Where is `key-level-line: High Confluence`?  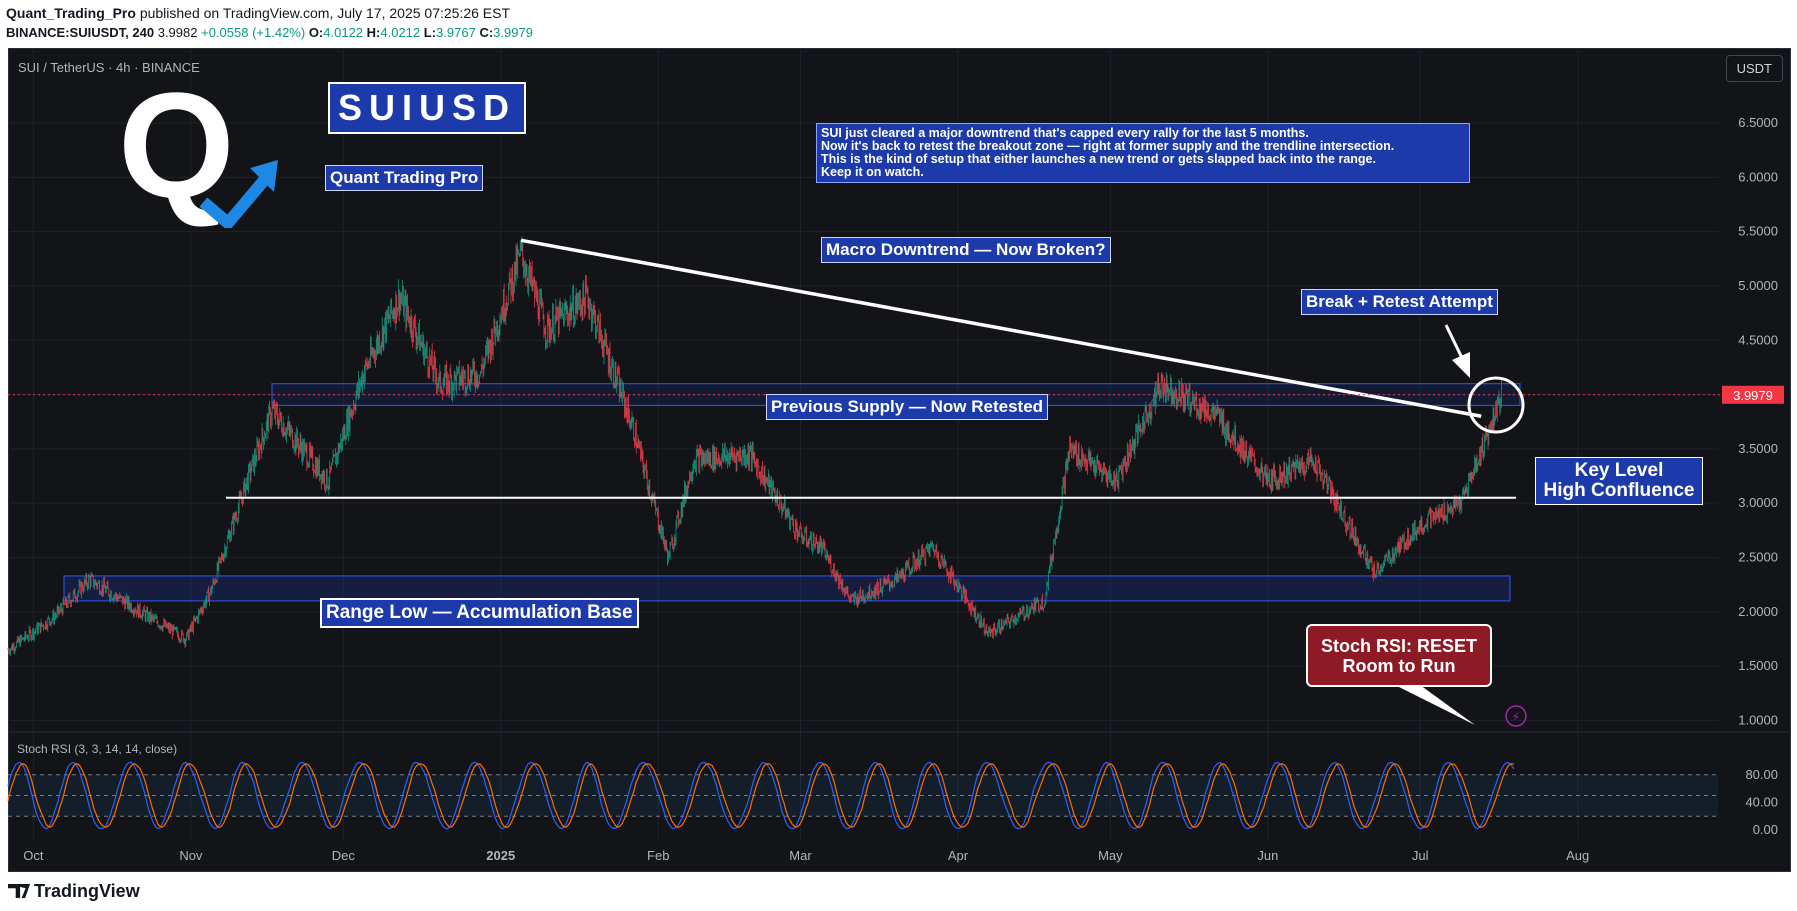 key-level-line: High Confluence is located at coordinates (1619, 490).